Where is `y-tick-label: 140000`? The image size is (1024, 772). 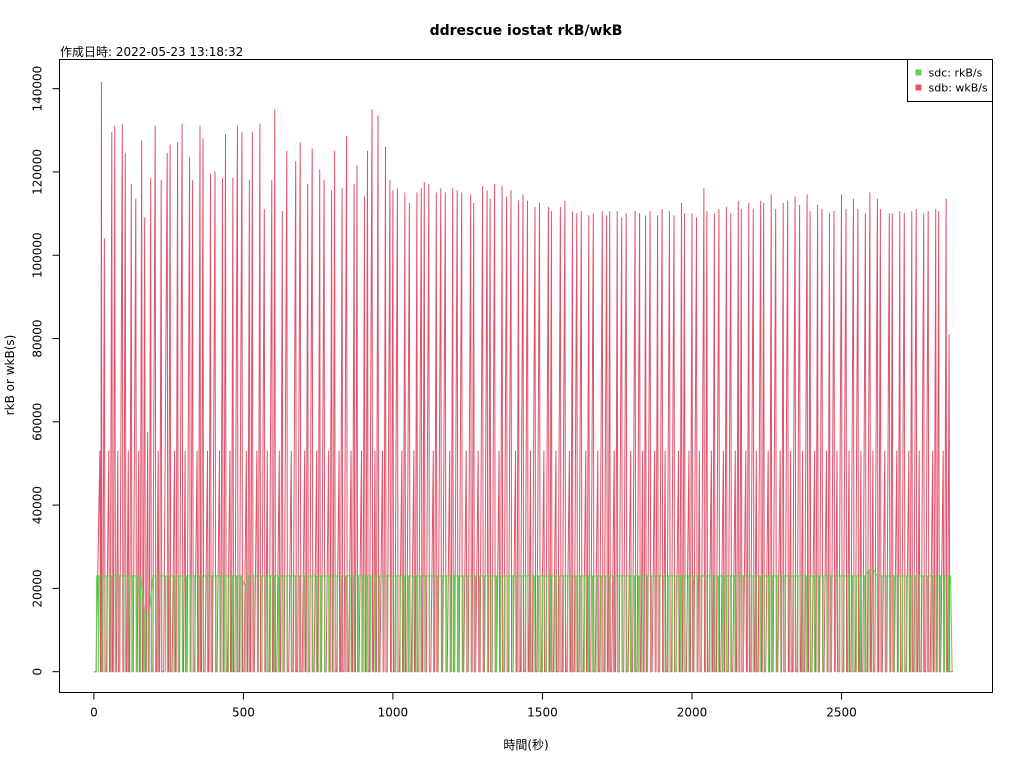 y-tick-label: 140000 is located at coordinates (38, 89).